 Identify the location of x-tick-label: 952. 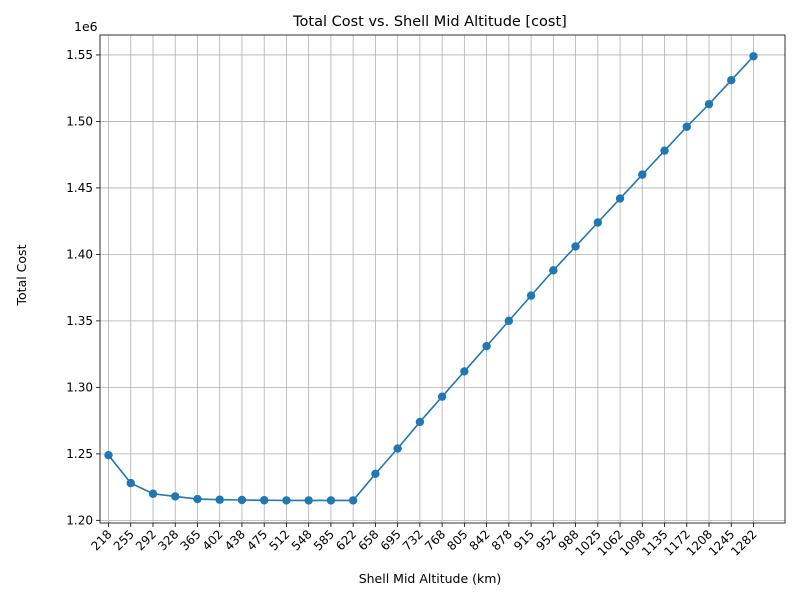
(546, 540).